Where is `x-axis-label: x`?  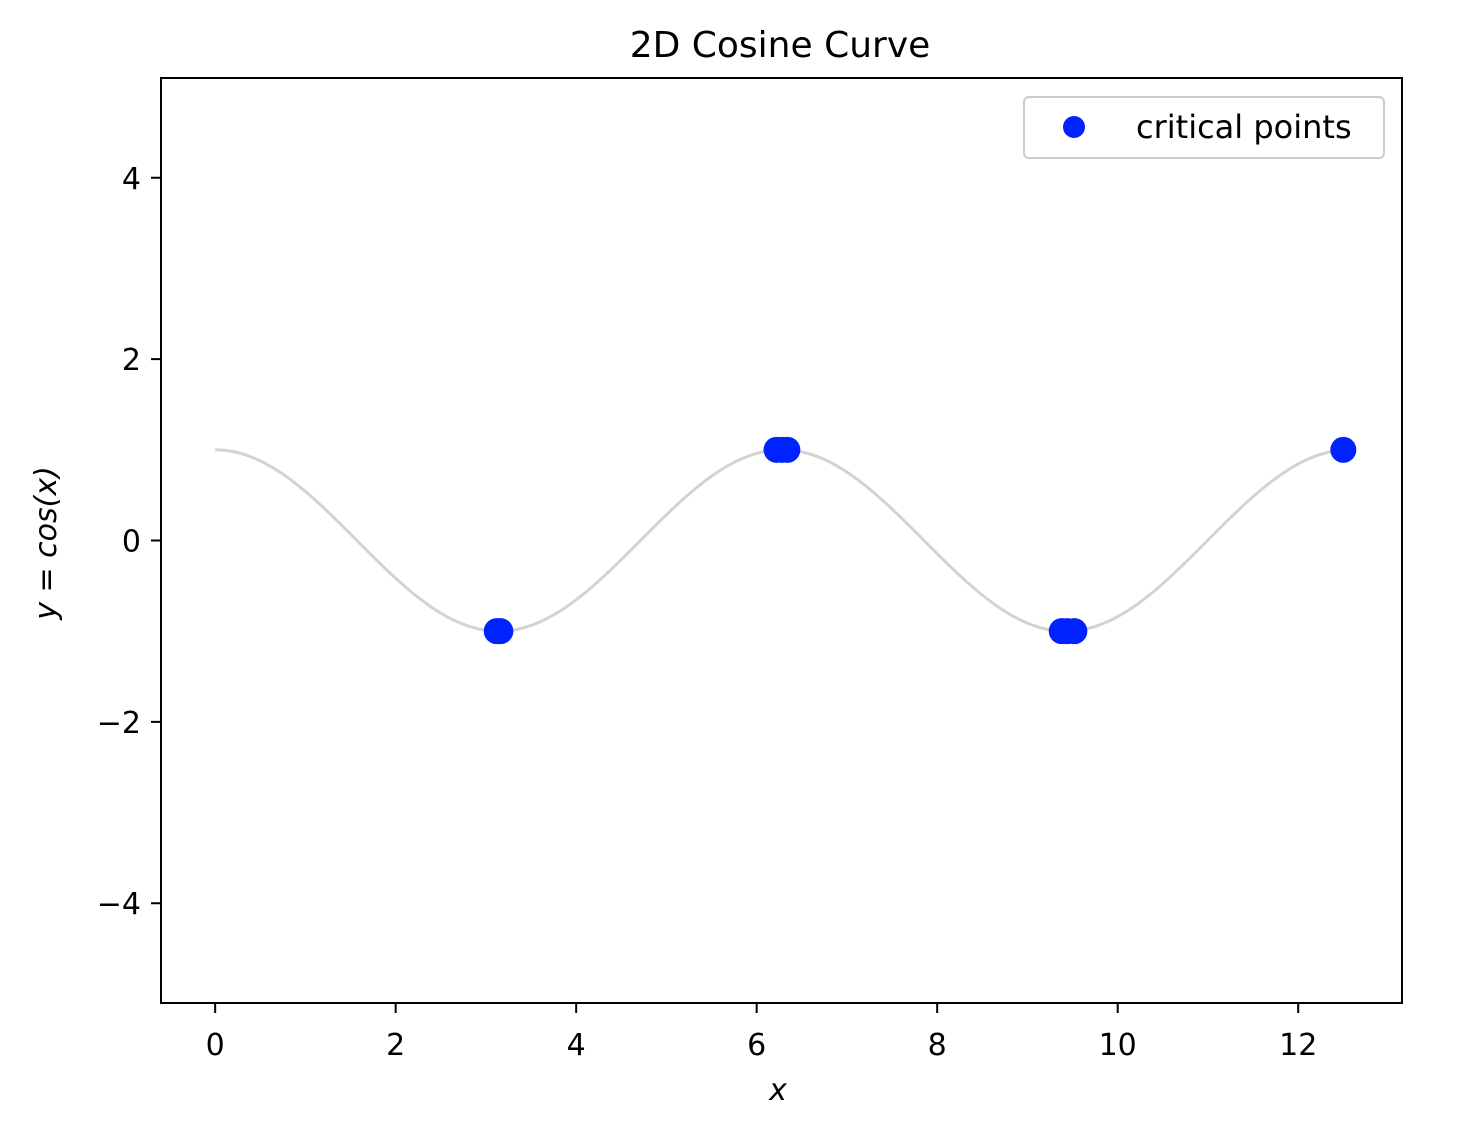
x-axis-label: x is located at coordinates (777, 1090).